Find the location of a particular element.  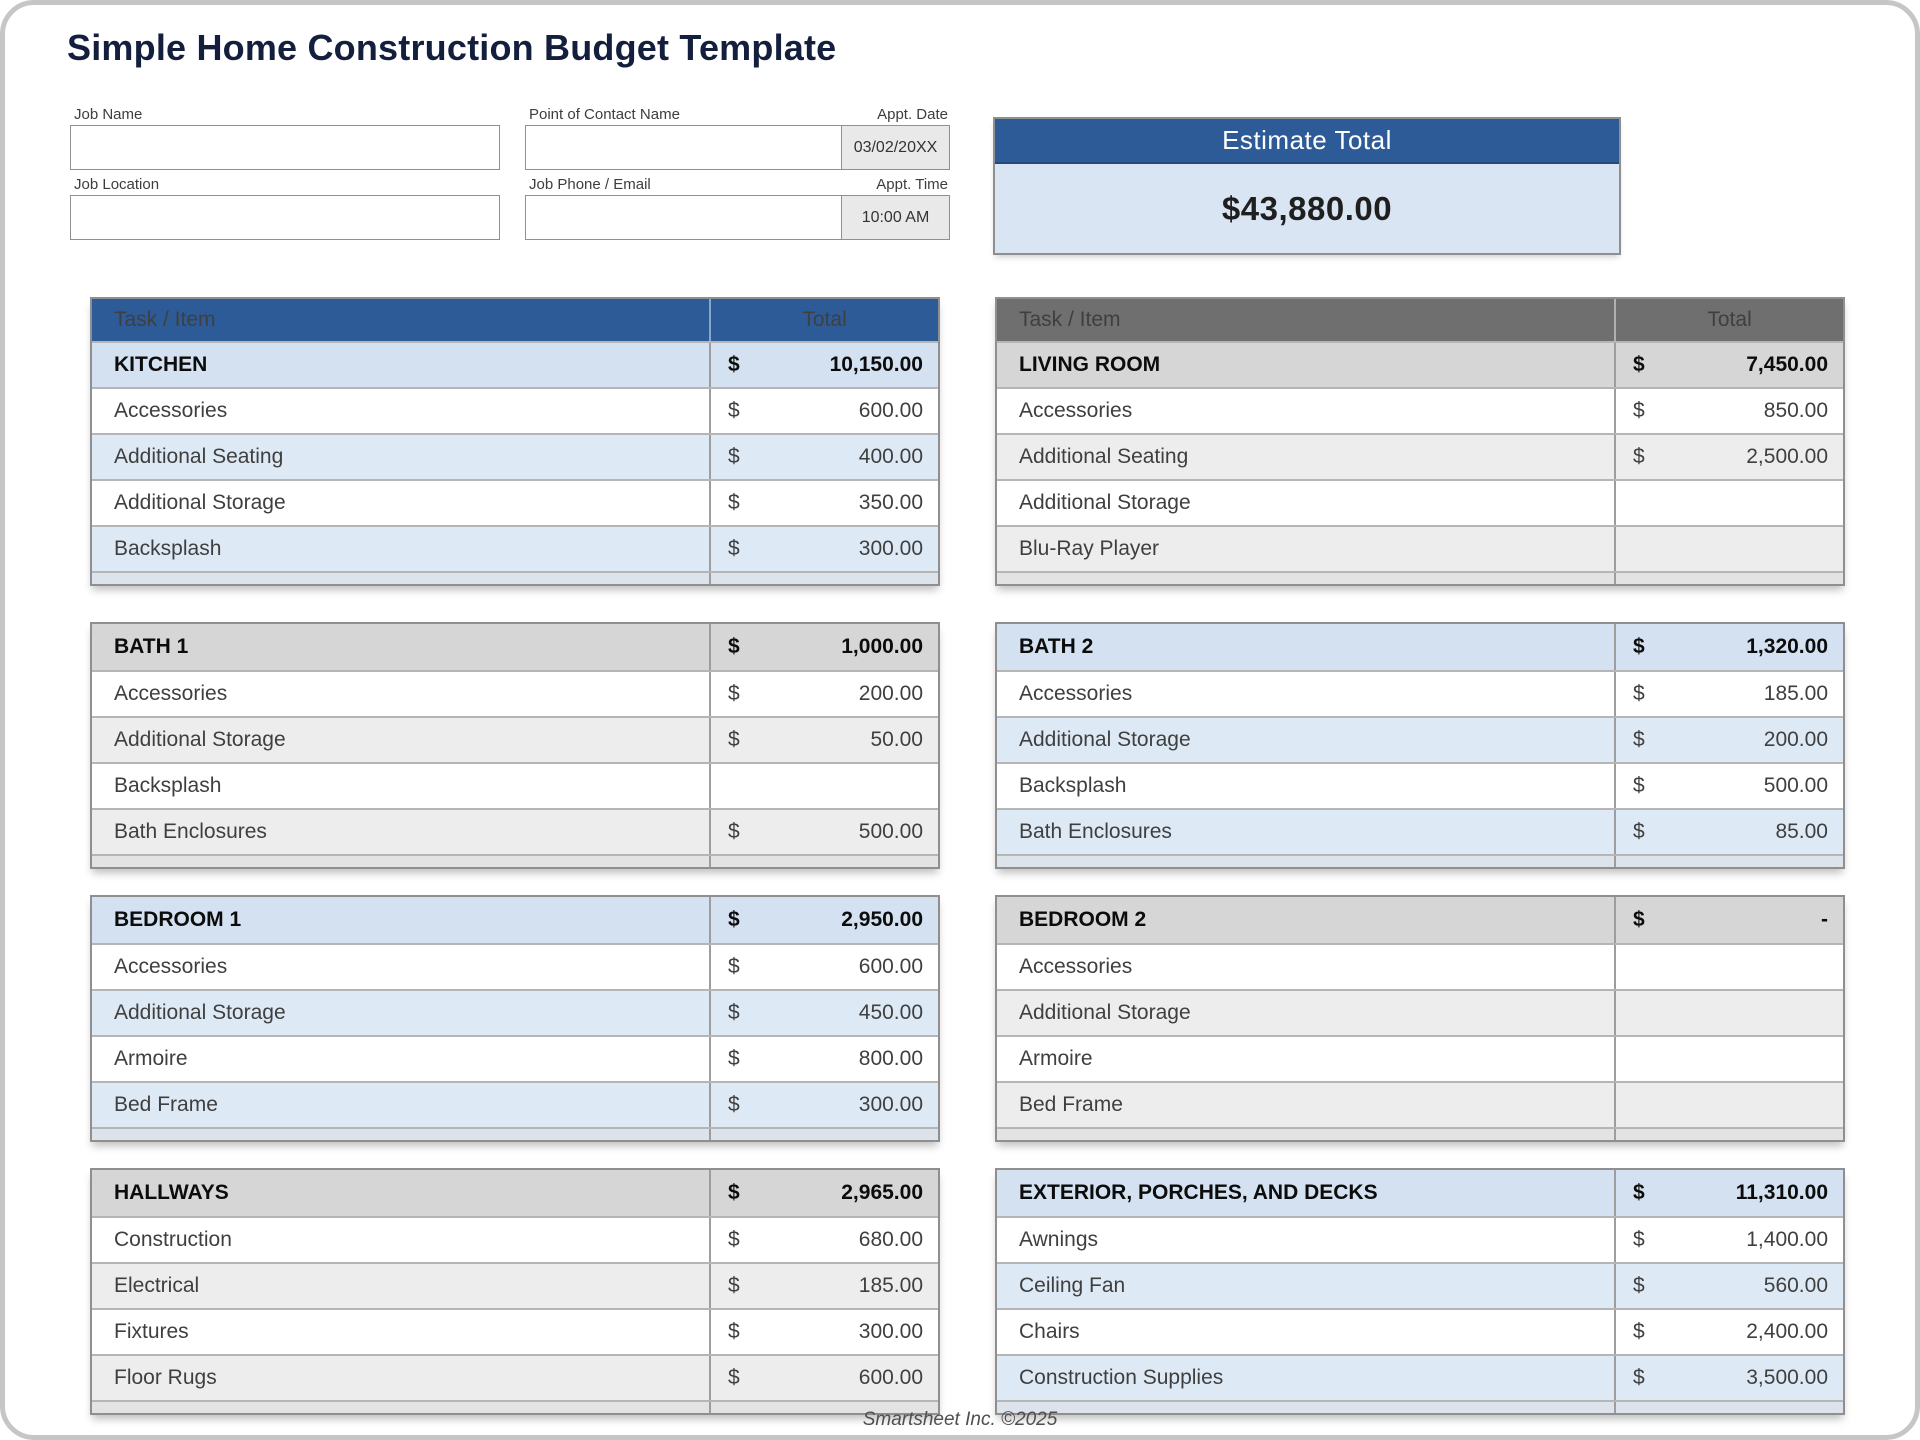

table-row: Blu-Ray Player is located at coordinates (1420, 548).